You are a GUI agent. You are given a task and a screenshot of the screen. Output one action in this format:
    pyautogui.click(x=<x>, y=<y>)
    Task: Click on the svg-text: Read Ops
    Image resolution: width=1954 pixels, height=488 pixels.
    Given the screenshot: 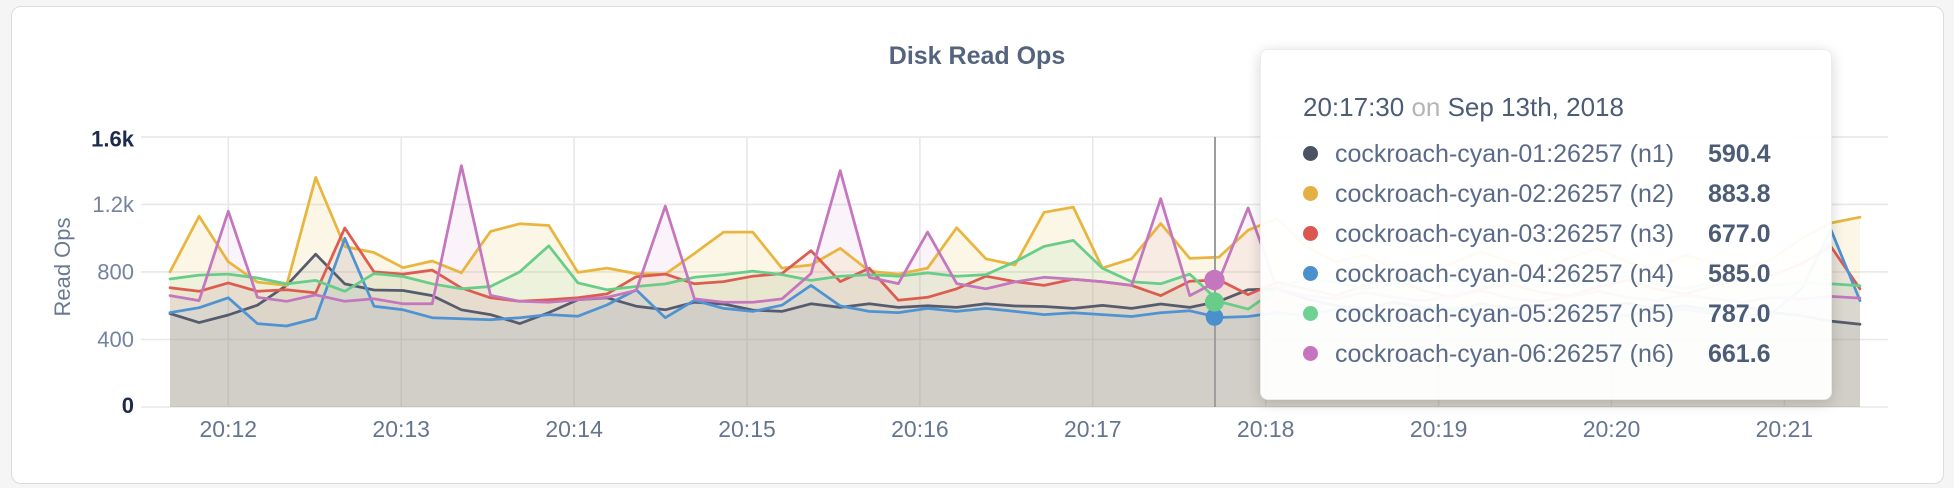 What is the action you would take?
    pyautogui.click(x=62, y=266)
    